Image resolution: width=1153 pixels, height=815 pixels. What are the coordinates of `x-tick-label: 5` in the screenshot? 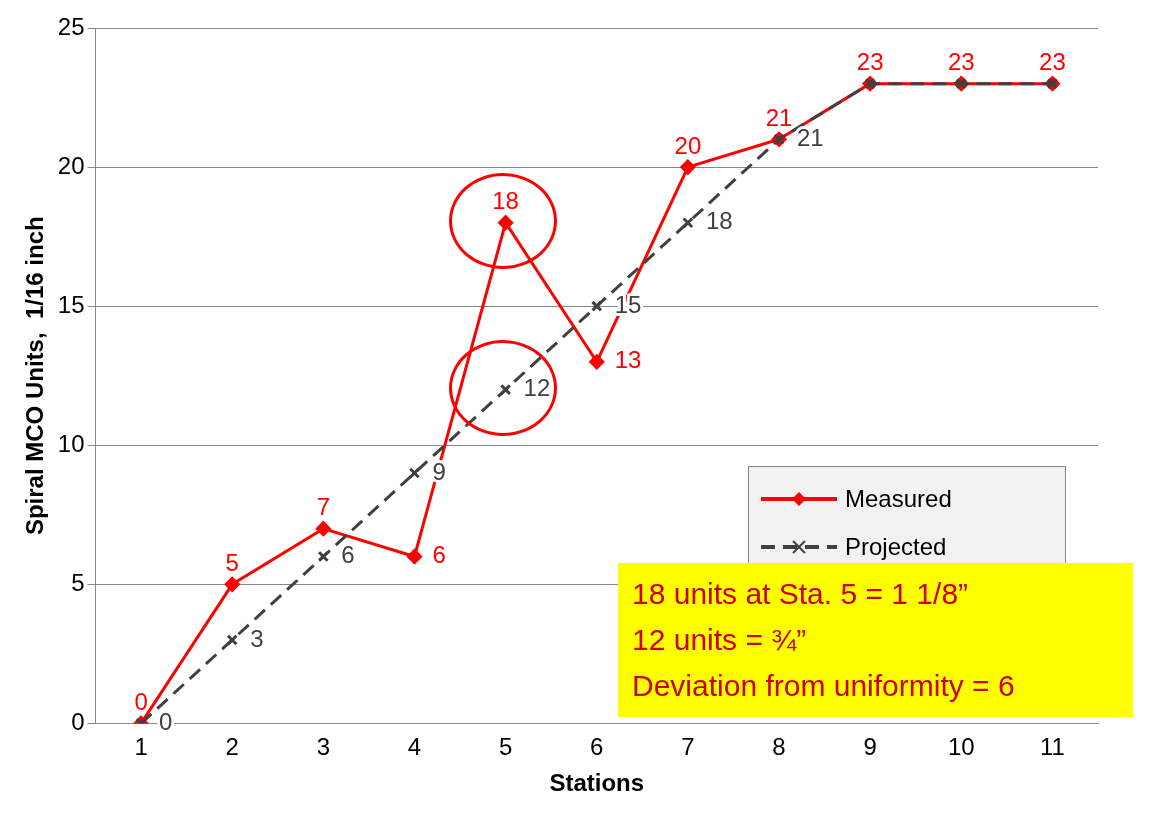 It's located at (505, 747).